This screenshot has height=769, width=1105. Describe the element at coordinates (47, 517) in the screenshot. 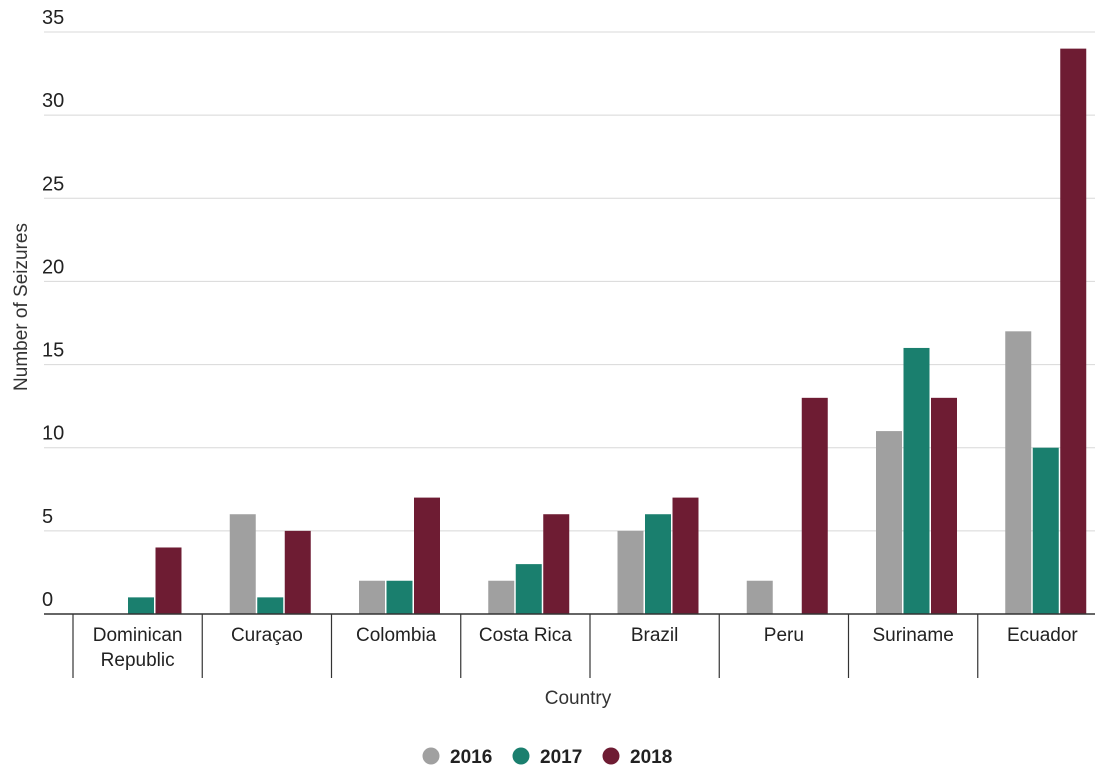

I see `y-tick-label: 5` at that location.